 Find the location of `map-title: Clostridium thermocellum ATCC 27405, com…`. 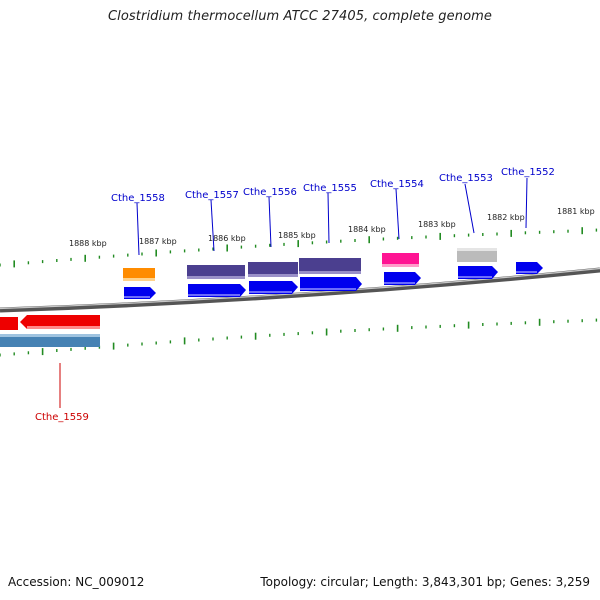

map-title: Clostridium thermocellum ATCC 27405, com… is located at coordinates (300, 16).